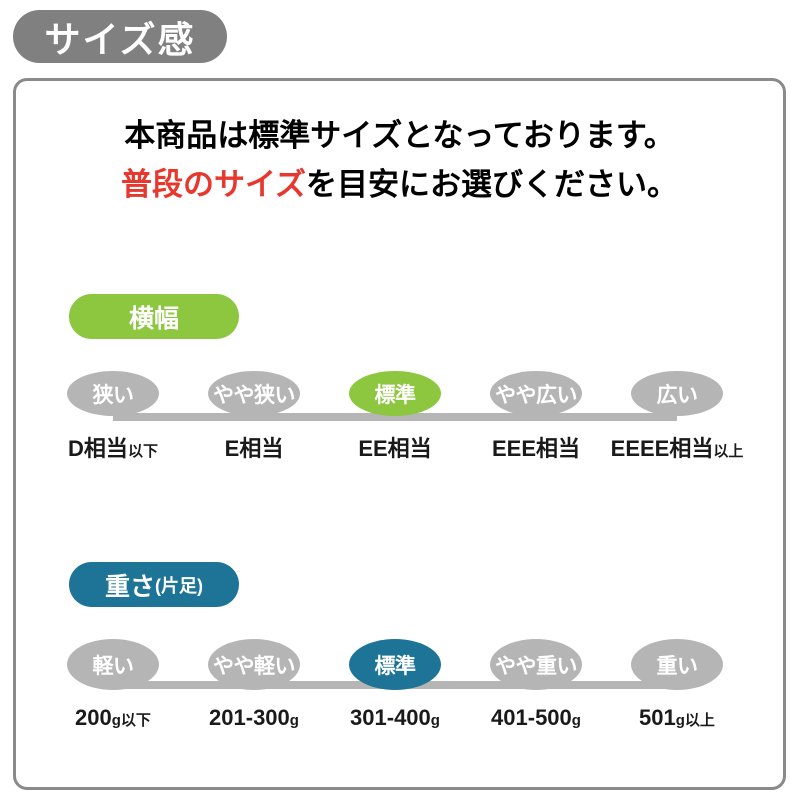 The image size is (800, 800). I want to click on weight-circle-slightly-heavy: やや重い, so click(536, 664).